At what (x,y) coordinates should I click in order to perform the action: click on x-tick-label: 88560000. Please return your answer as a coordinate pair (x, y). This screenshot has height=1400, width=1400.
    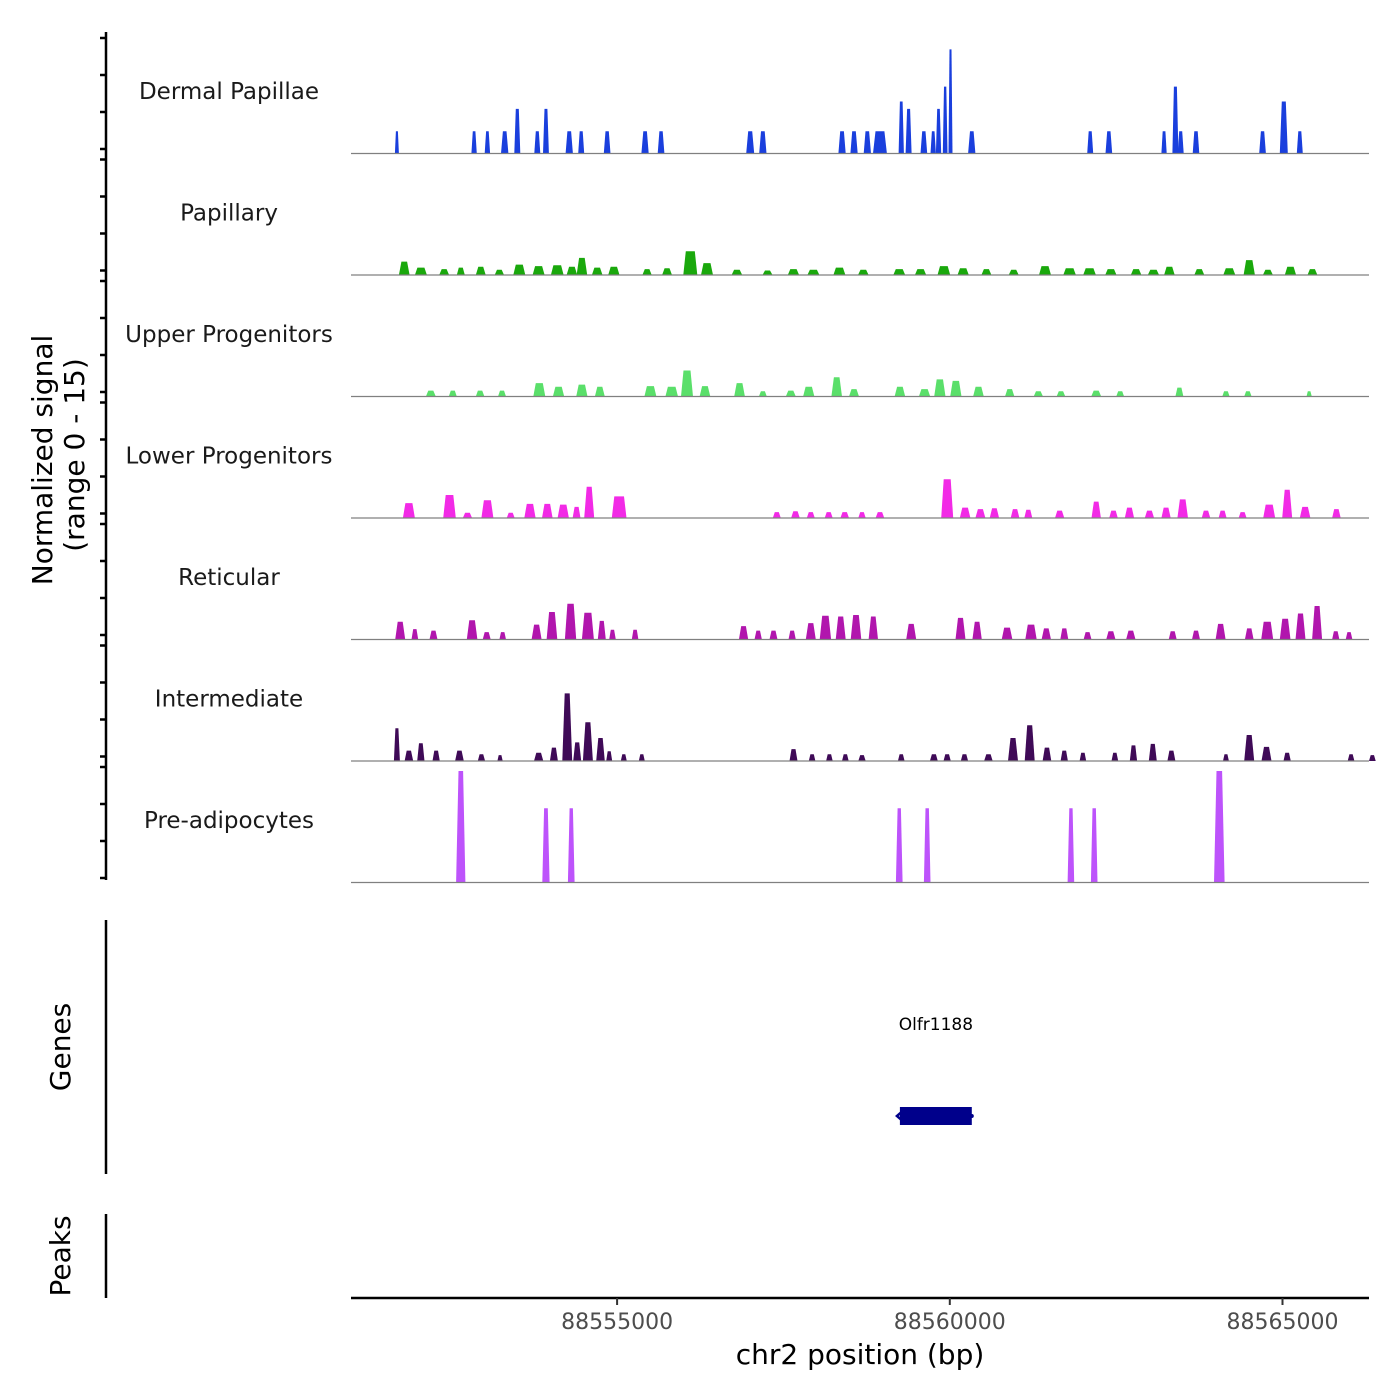
    Looking at the image, I should click on (950, 1322).